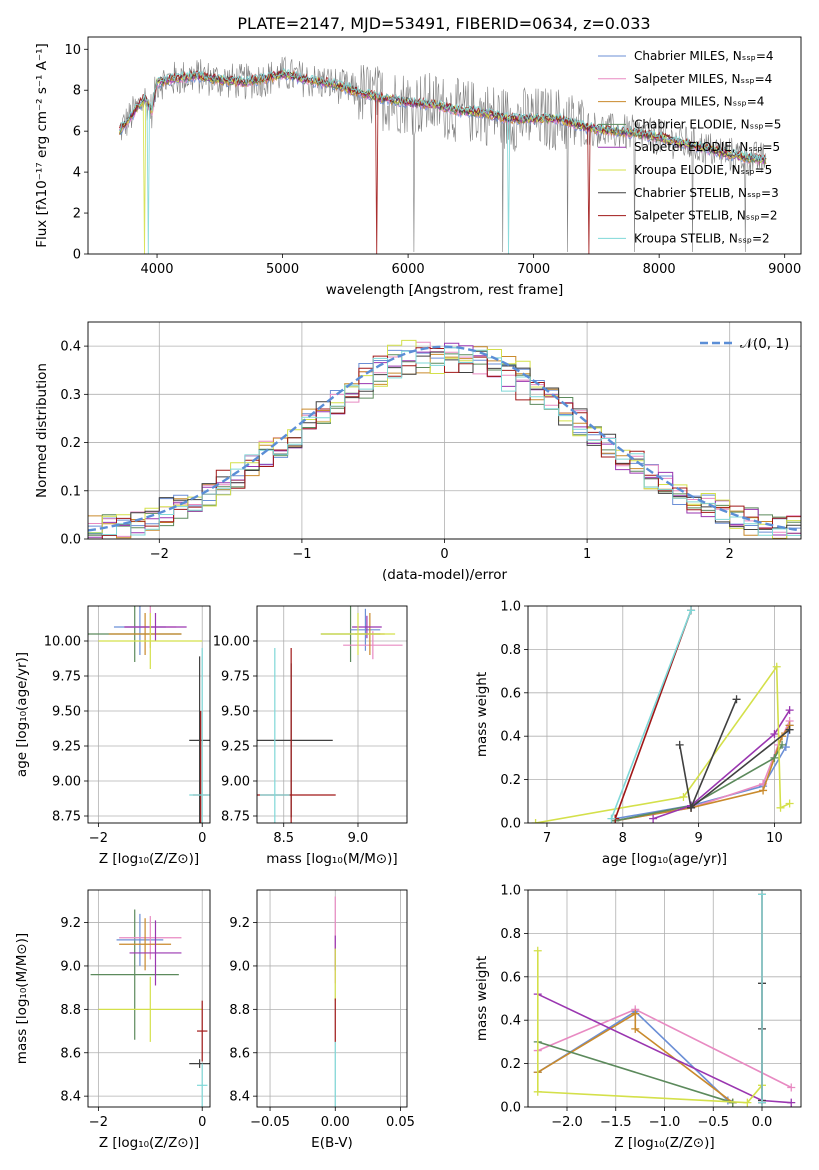 The image size is (819, 1170). What do you see at coordinates (547, 838) in the screenshot?
I see `x-tick-label: 7` at bounding box center [547, 838].